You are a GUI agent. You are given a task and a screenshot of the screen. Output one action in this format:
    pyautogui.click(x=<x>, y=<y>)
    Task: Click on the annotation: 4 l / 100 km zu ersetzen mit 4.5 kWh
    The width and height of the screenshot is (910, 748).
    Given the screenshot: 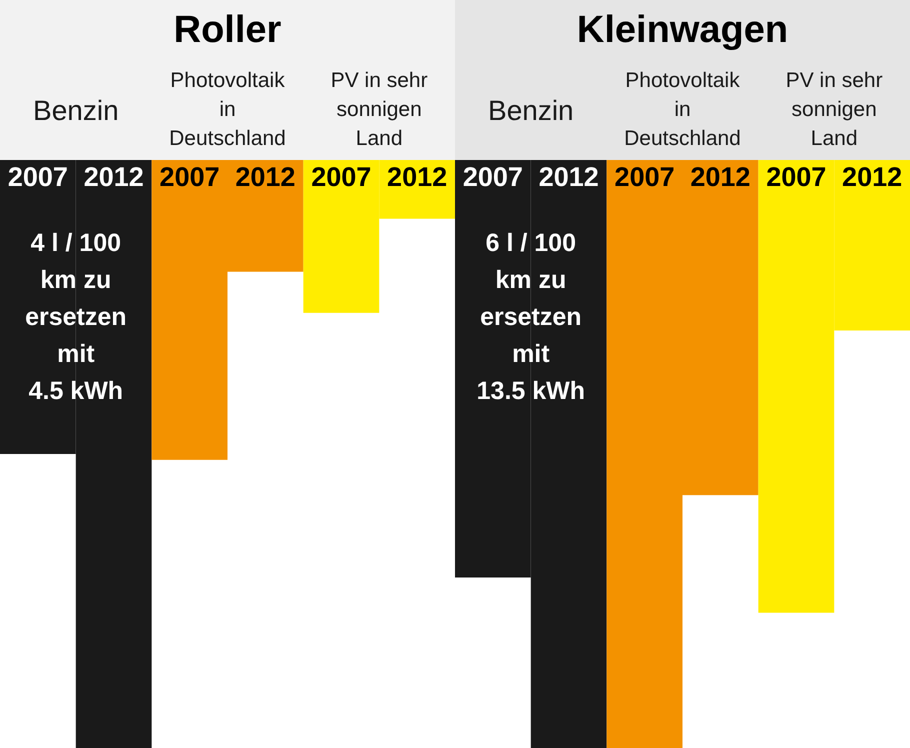 What is the action you would take?
    pyautogui.click(x=76, y=317)
    